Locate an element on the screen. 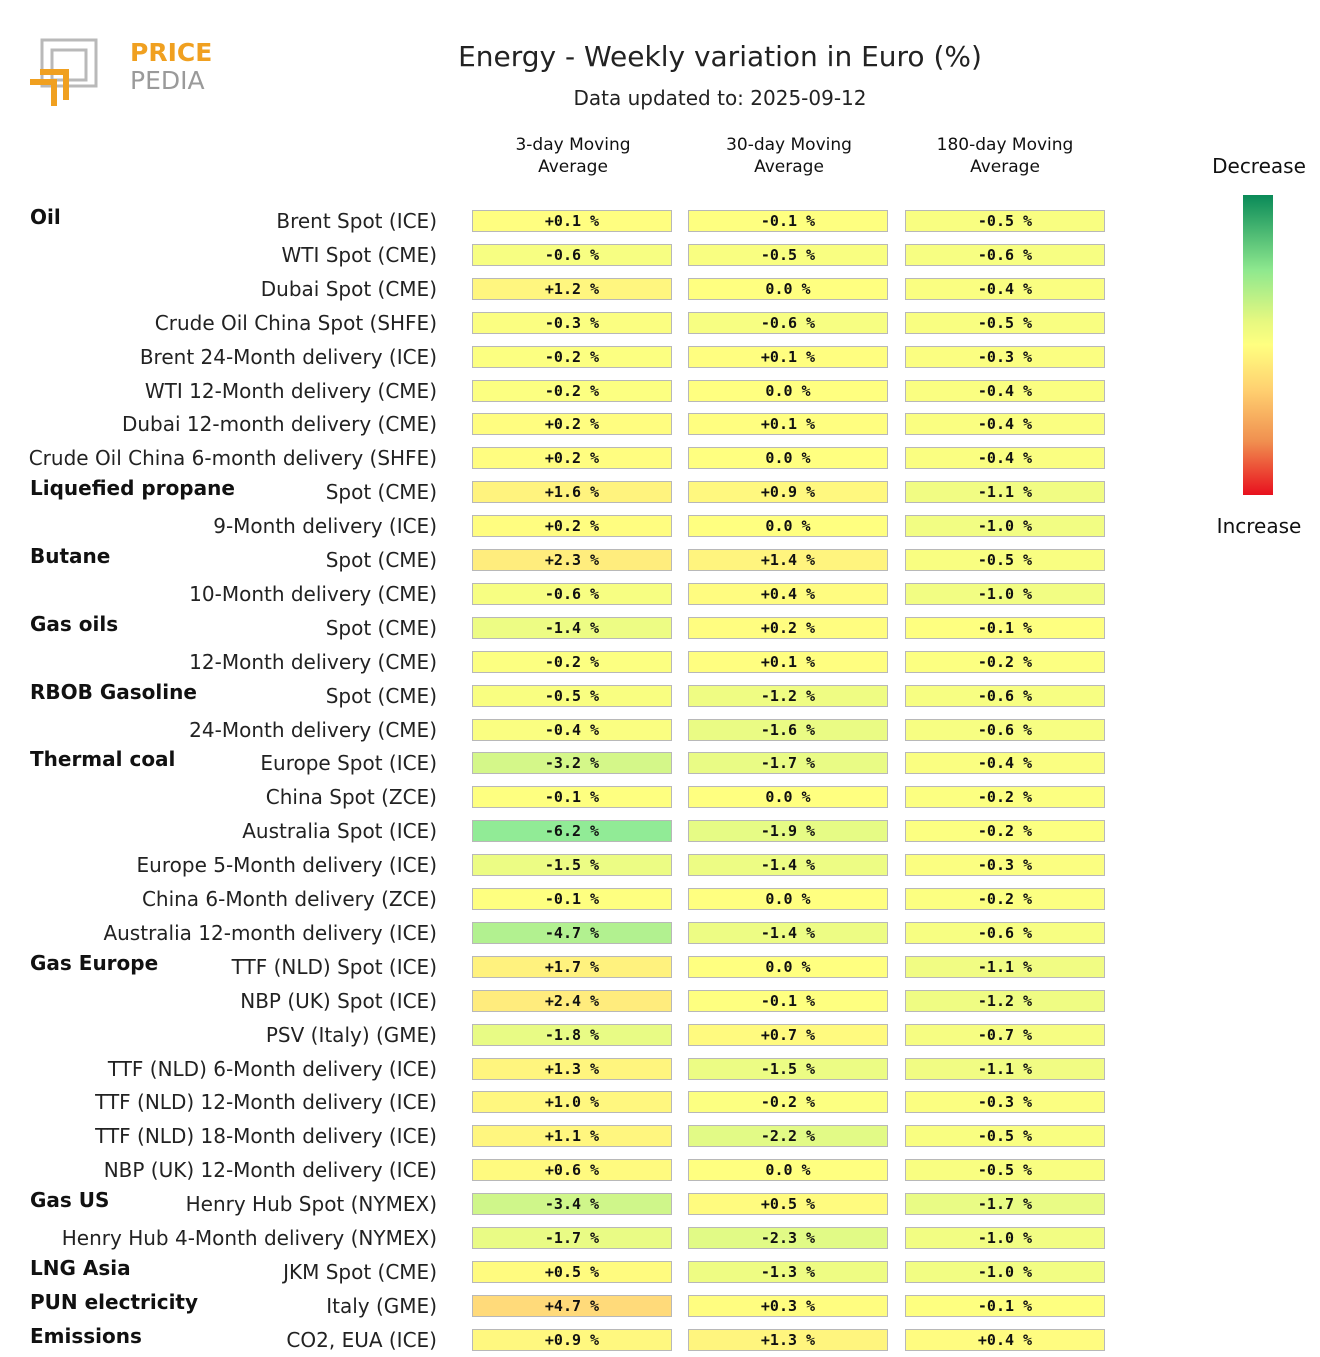 This screenshot has width=1320, height=1357. row-label: NBP (UK) 12-Month delivery (ICE) is located at coordinates (270, 1170).